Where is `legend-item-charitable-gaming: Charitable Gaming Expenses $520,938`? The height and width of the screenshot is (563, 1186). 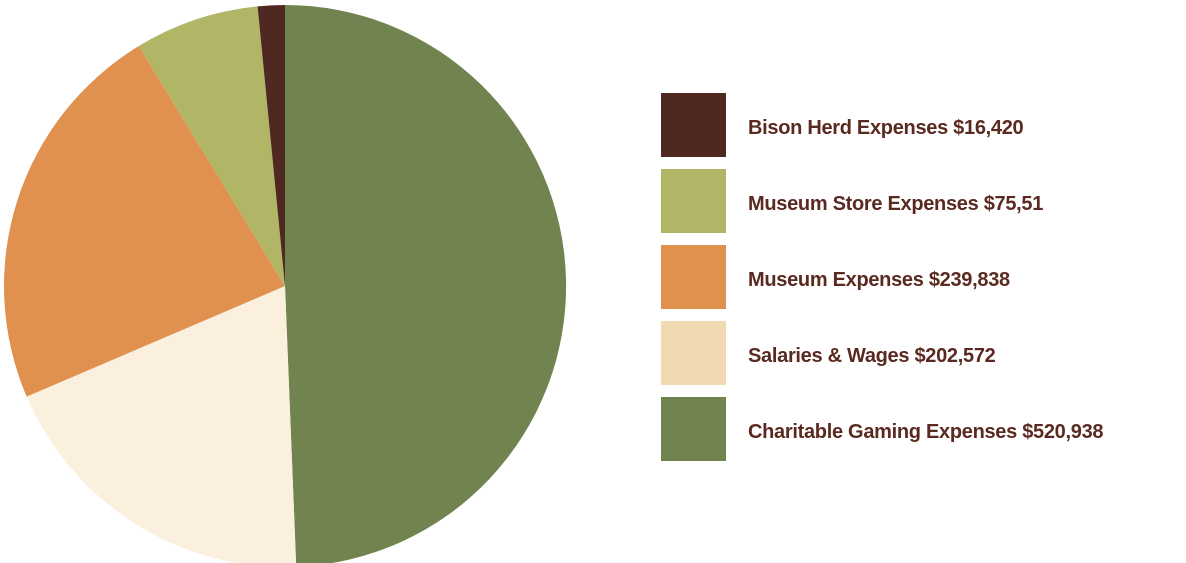 legend-item-charitable-gaming: Charitable Gaming Expenses $520,938 is located at coordinates (921, 429).